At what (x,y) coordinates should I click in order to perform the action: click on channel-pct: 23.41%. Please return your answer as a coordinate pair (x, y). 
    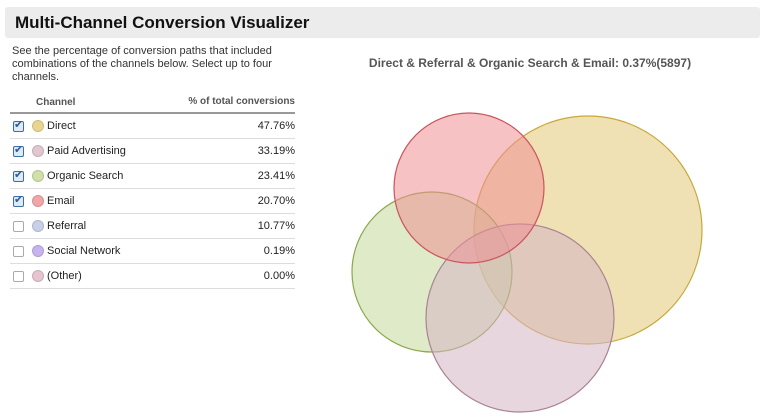
    Looking at the image, I should click on (226, 176).